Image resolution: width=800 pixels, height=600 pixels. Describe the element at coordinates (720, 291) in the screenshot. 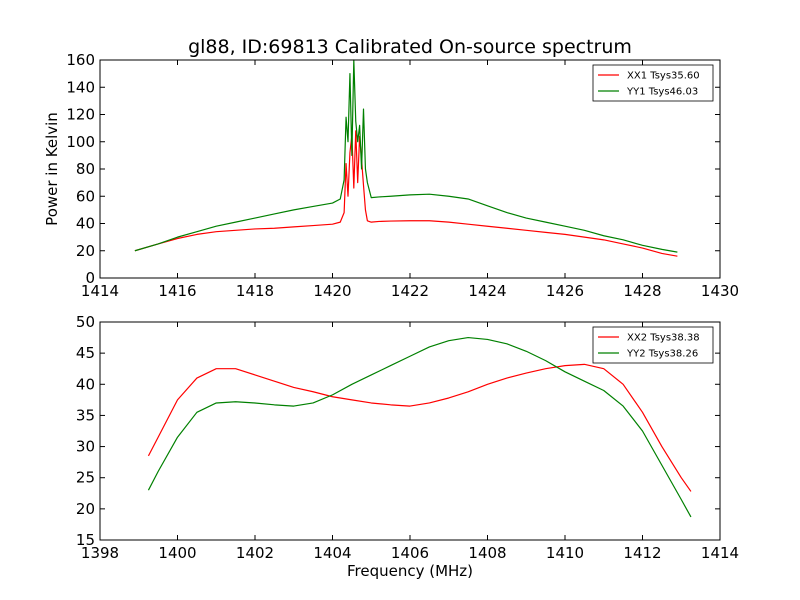

I see `x-tick-label: 1430` at that location.